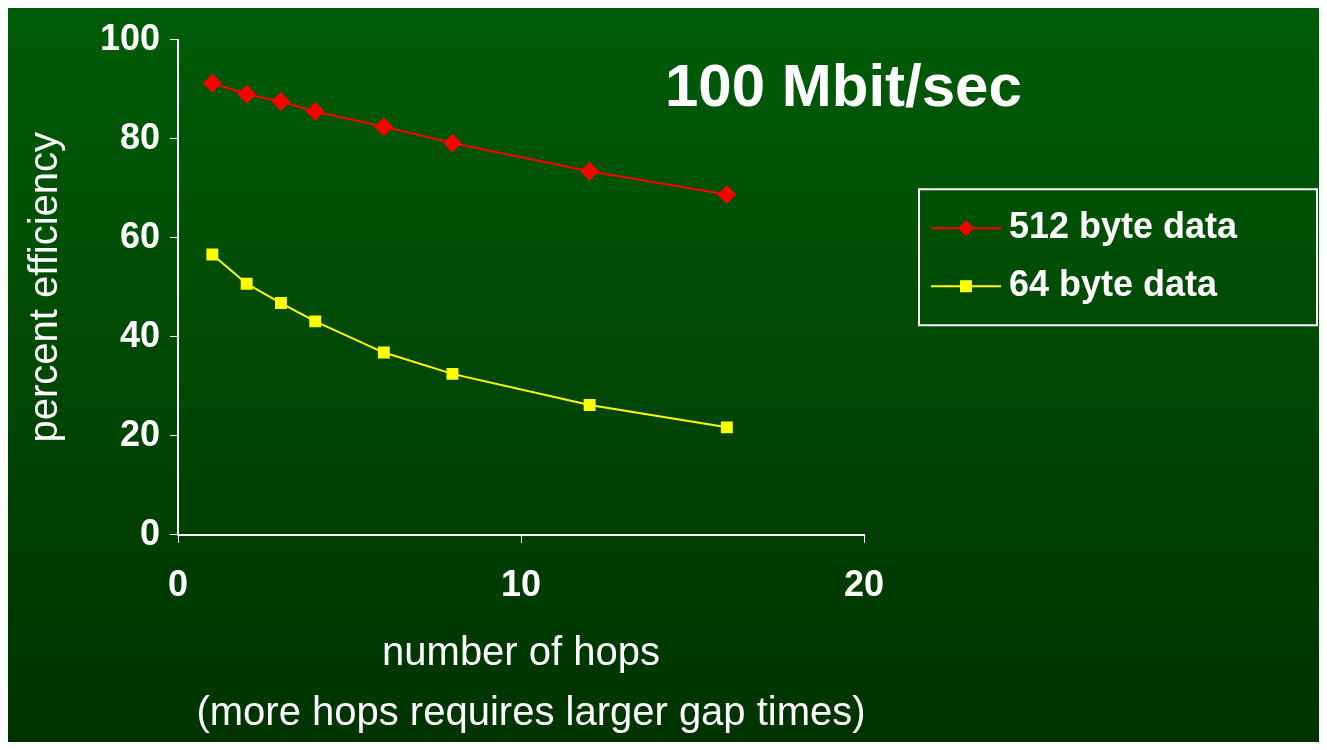  Describe the element at coordinates (43, 287) in the screenshot. I see `y-axis-title: percent efficiency` at that location.